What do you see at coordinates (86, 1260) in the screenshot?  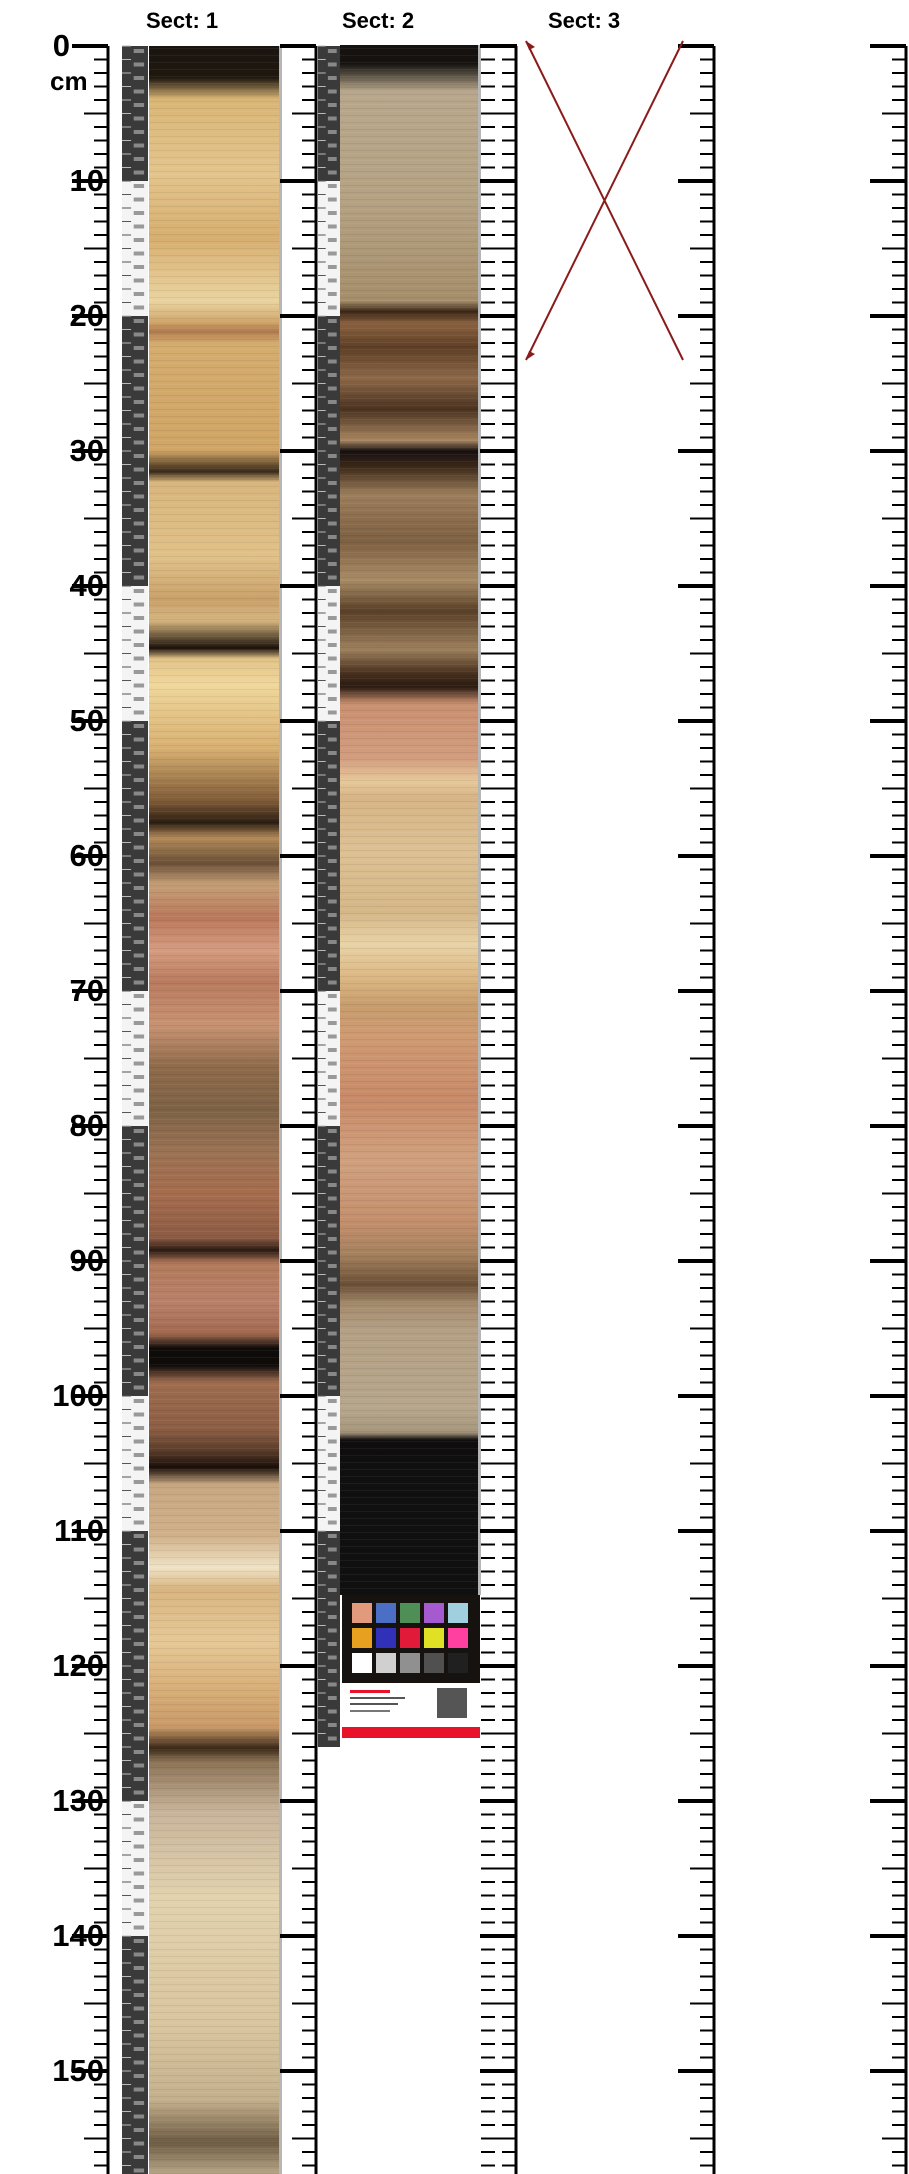 I see `depth-label: 90` at bounding box center [86, 1260].